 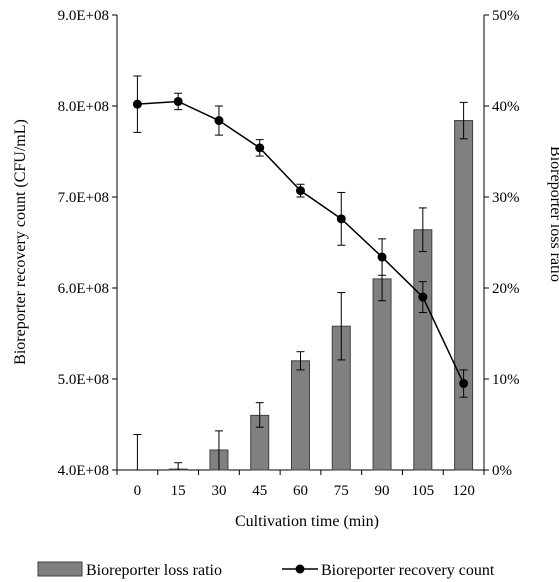 What do you see at coordinates (307, 521) in the screenshot?
I see `x-axis-title: Cultivation time (min)` at bounding box center [307, 521].